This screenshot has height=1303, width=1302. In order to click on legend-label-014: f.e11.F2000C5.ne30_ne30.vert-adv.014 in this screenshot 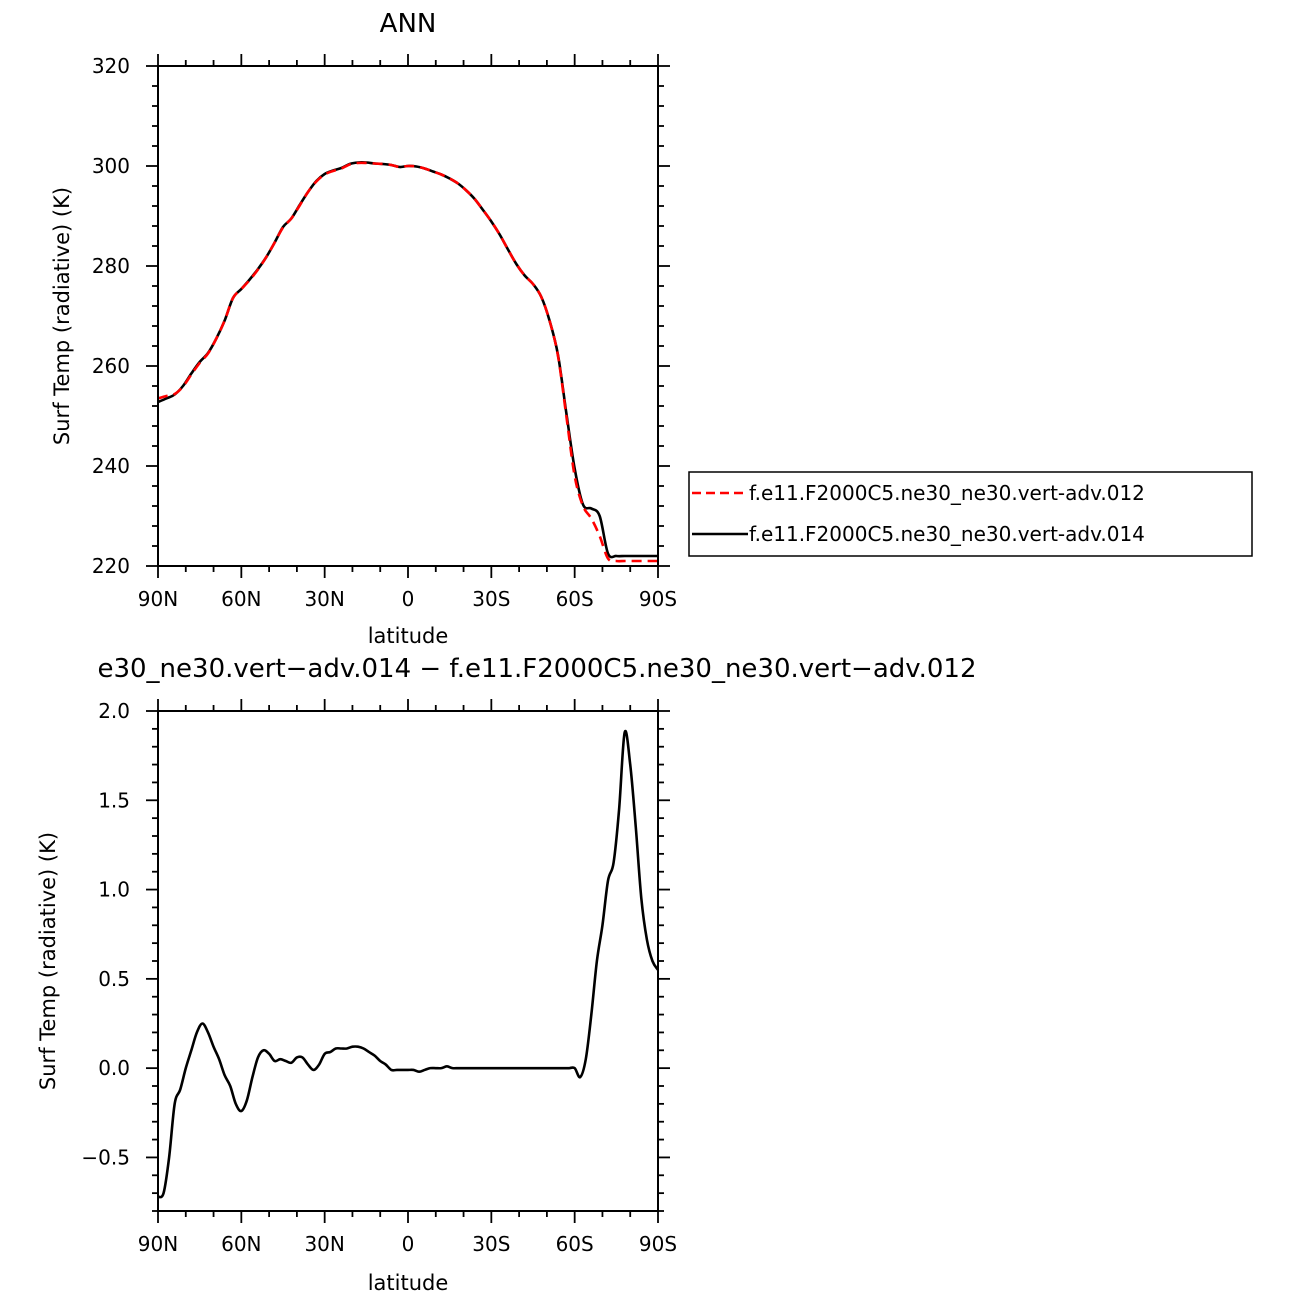, I will do `click(947, 534)`.